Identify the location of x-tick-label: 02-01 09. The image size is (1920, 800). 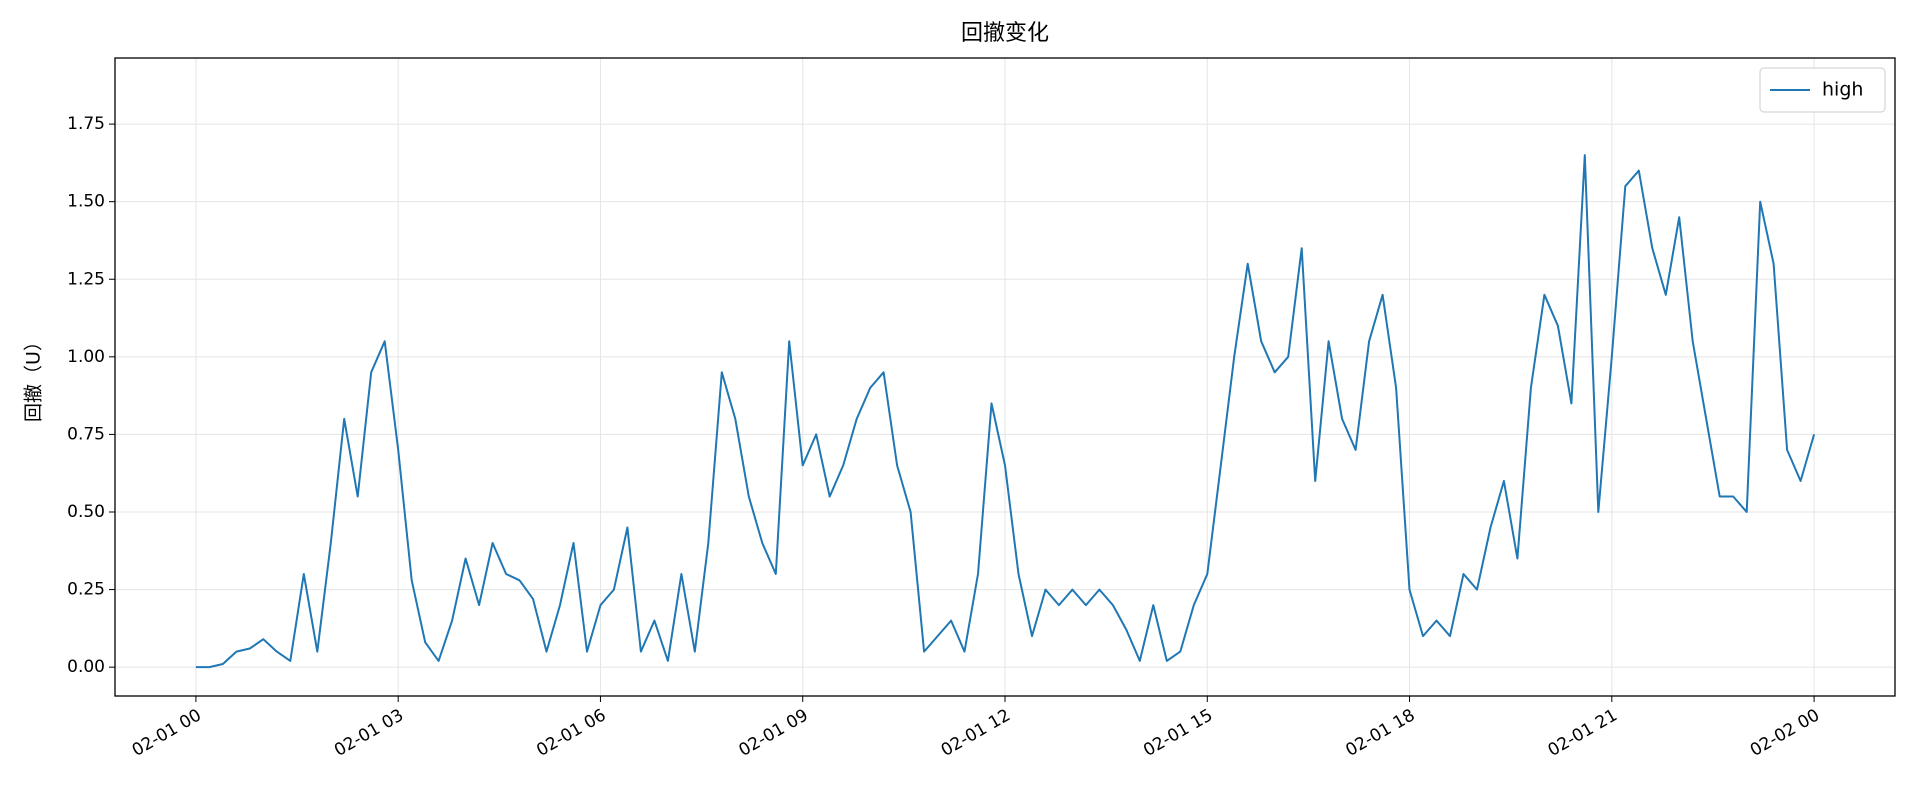
(774, 733).